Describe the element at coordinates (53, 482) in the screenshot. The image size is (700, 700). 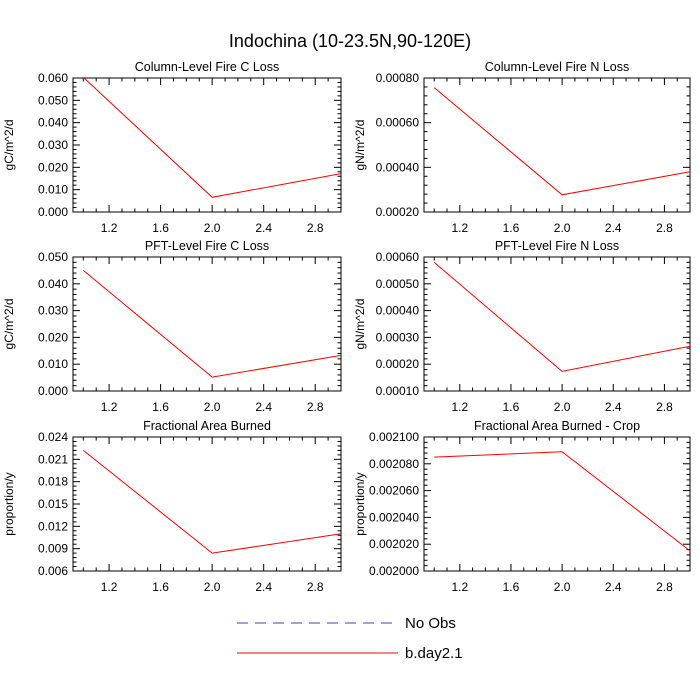
I see `y-tick-label: 0.018` at that location.